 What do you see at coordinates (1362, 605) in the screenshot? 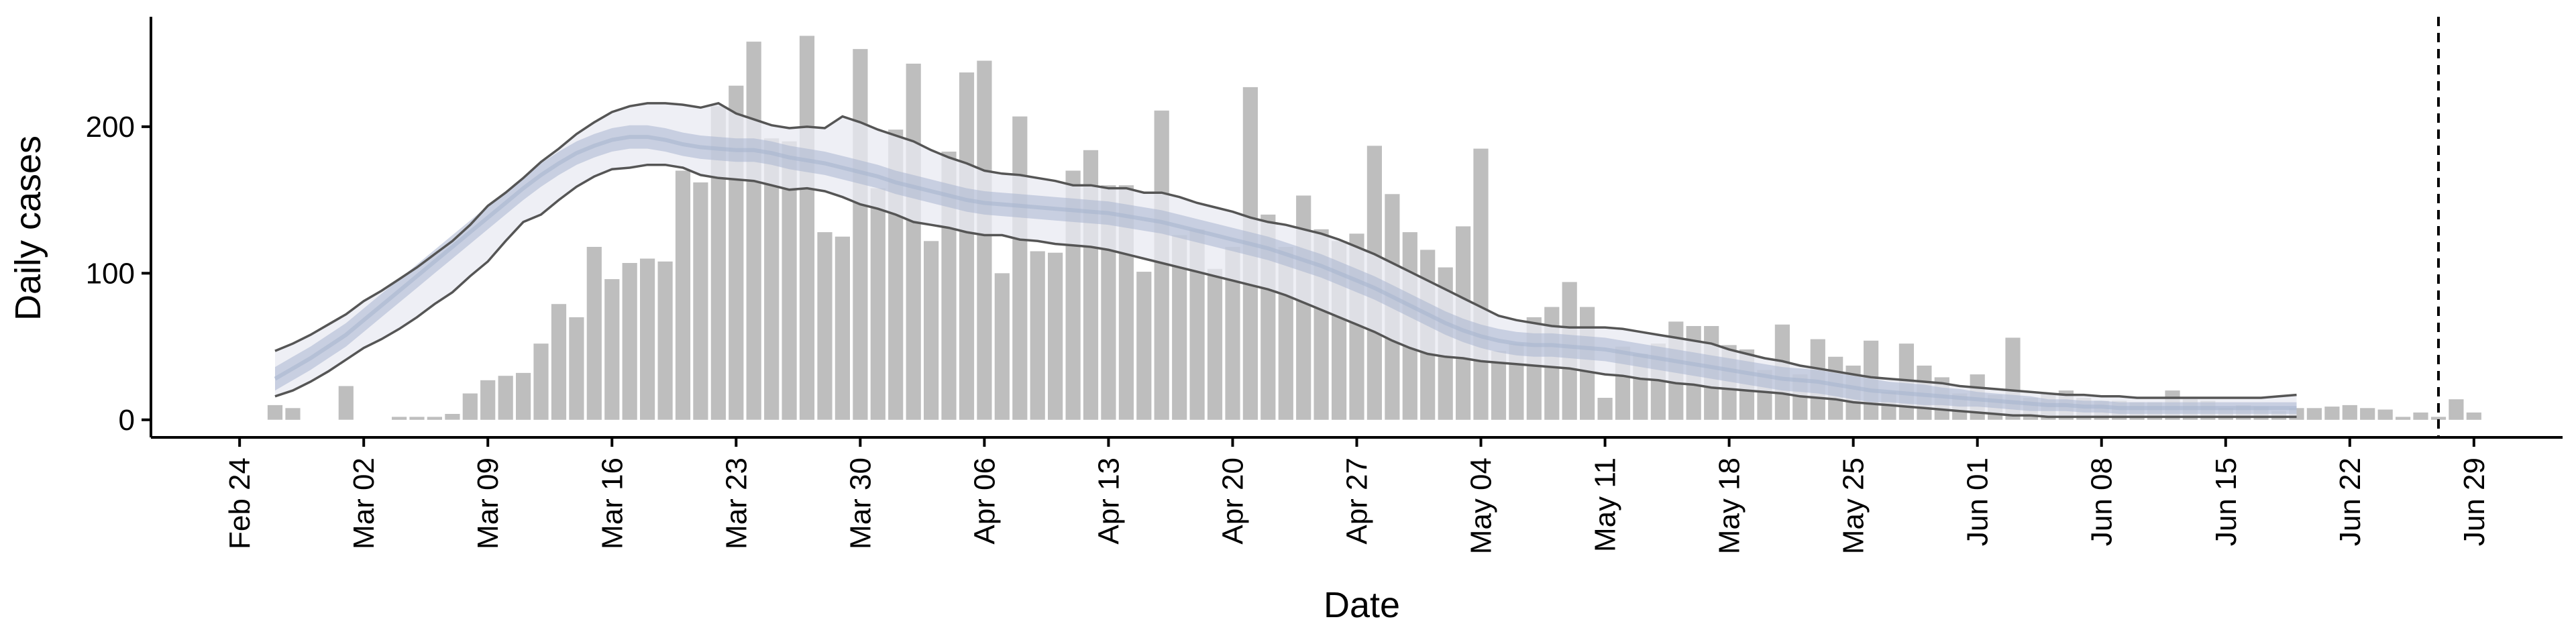
I see `x-axis-title: Date` at bounding box center [1362, 605].